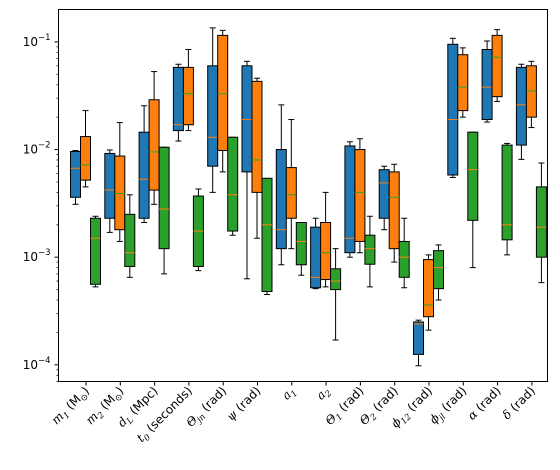  What do you see at coordinates (289, 394) in the screenshot?
I see `x-tick-label-7: a1` at bounding box center [289, 394].